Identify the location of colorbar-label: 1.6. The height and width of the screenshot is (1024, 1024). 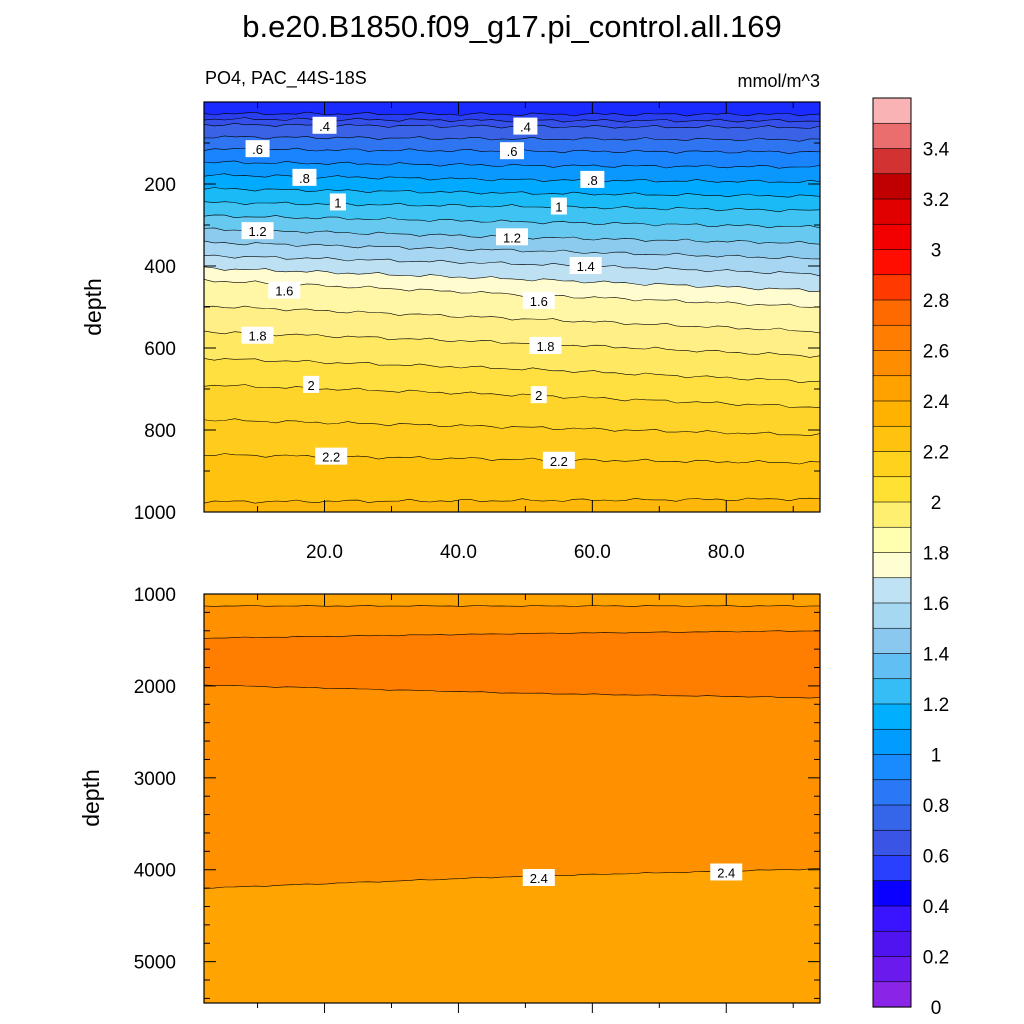
(936, 604).